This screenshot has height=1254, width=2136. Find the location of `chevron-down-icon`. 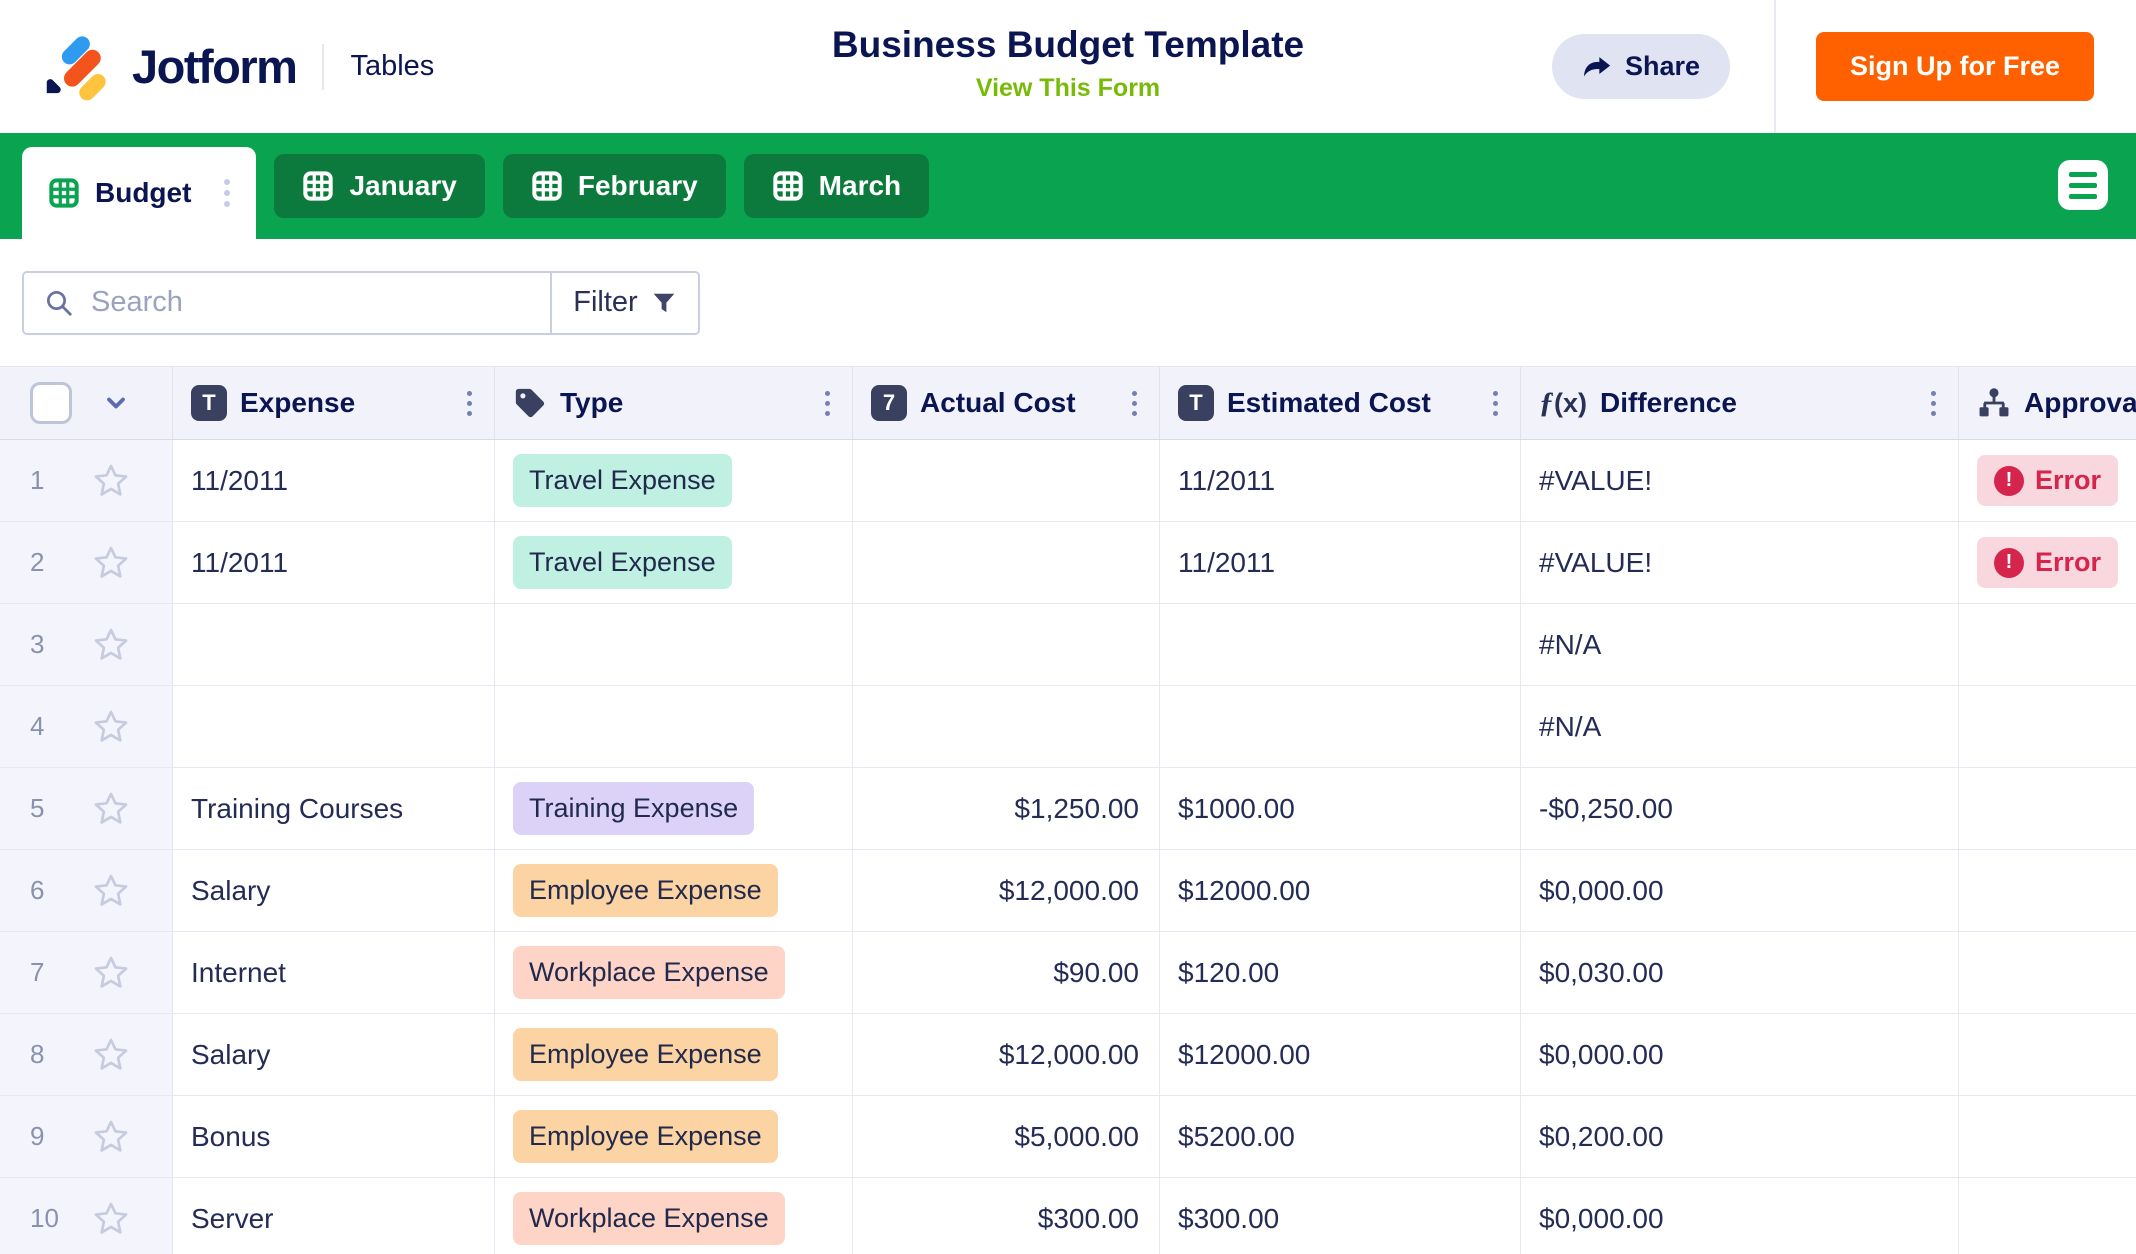

chevron-down-icon is located at coordinates (116, 403).